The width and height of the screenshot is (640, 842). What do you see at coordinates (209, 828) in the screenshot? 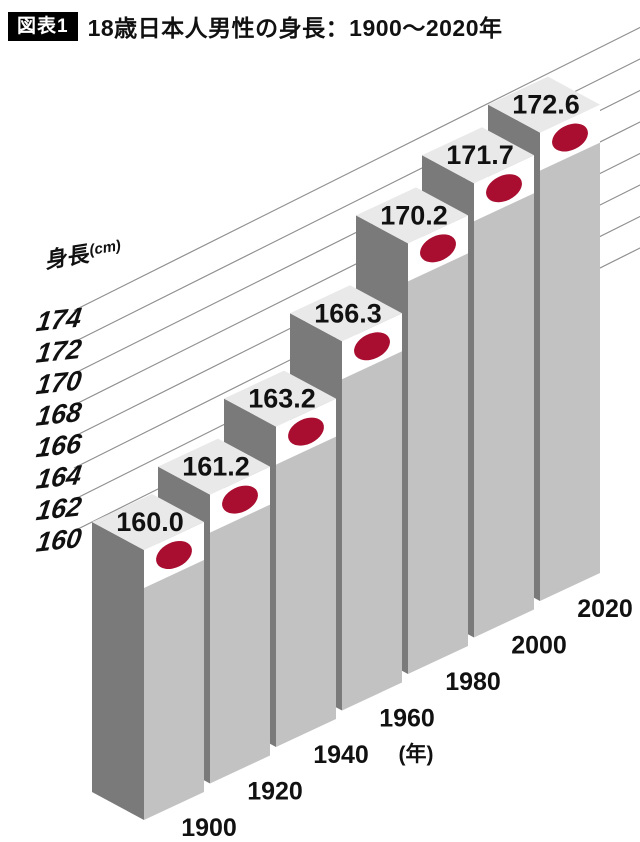
I see `year-label-1900: 1900` at bounding box center [209, 828].